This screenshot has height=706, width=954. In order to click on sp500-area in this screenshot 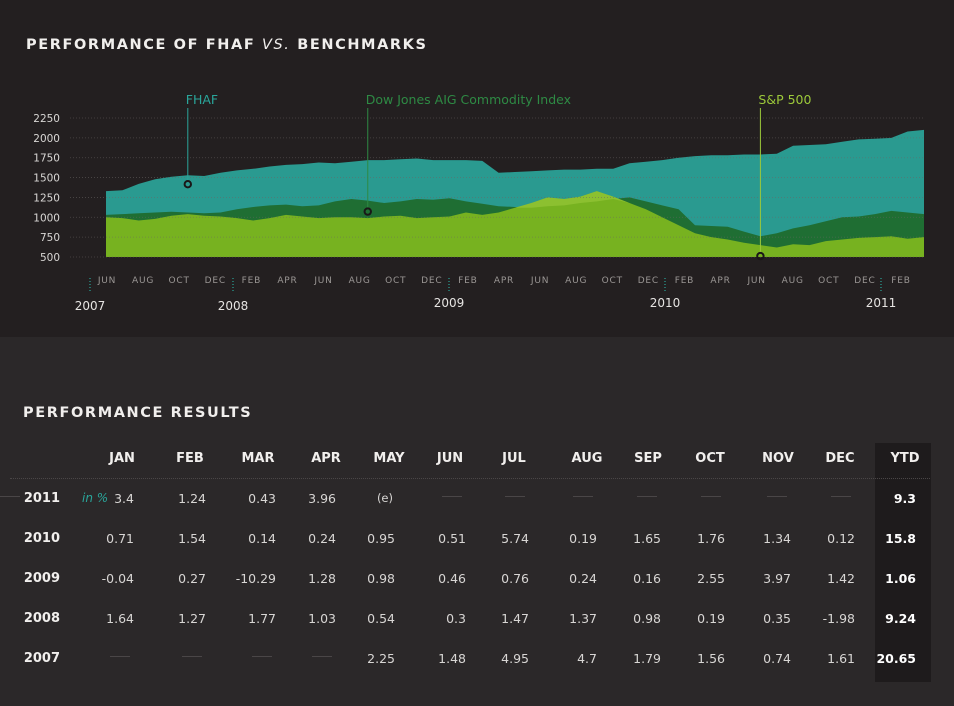, I will do `click(515, 224)`.